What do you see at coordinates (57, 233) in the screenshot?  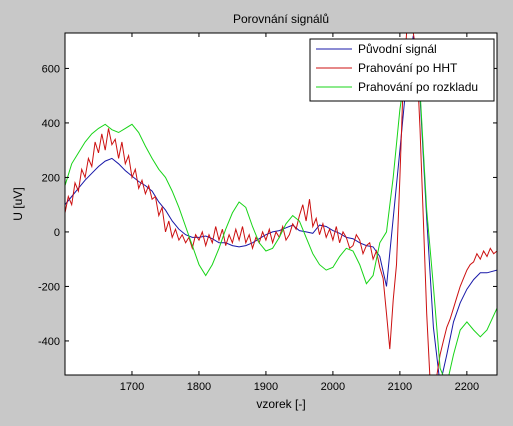 I see `y-tick-label: 0` at bounding box center [57, 233].